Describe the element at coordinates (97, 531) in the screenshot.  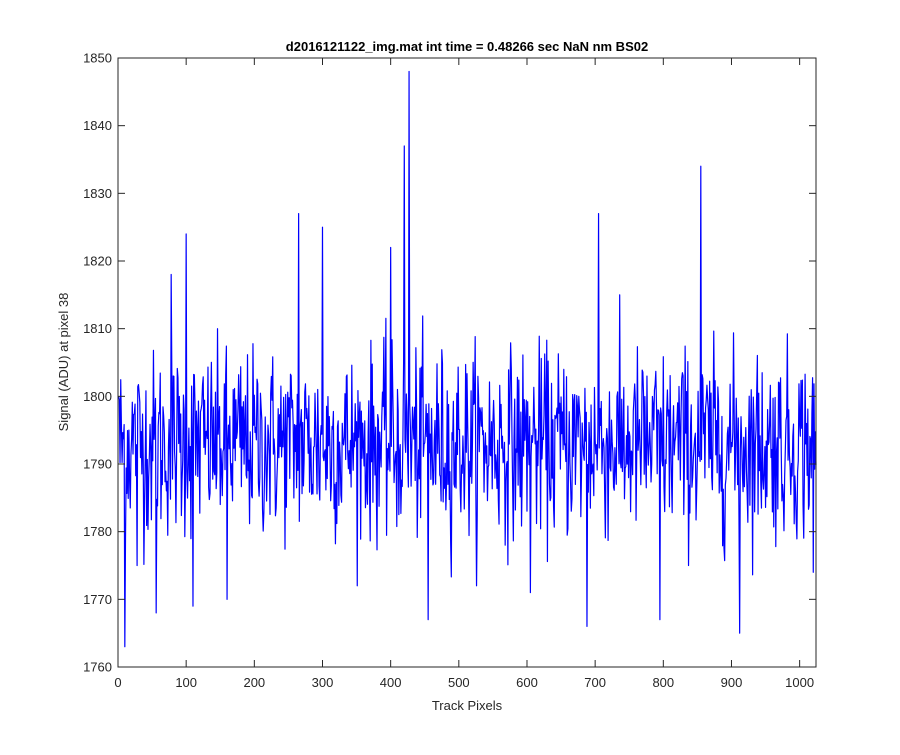
I see `y-tick-label: 1780` at that location.